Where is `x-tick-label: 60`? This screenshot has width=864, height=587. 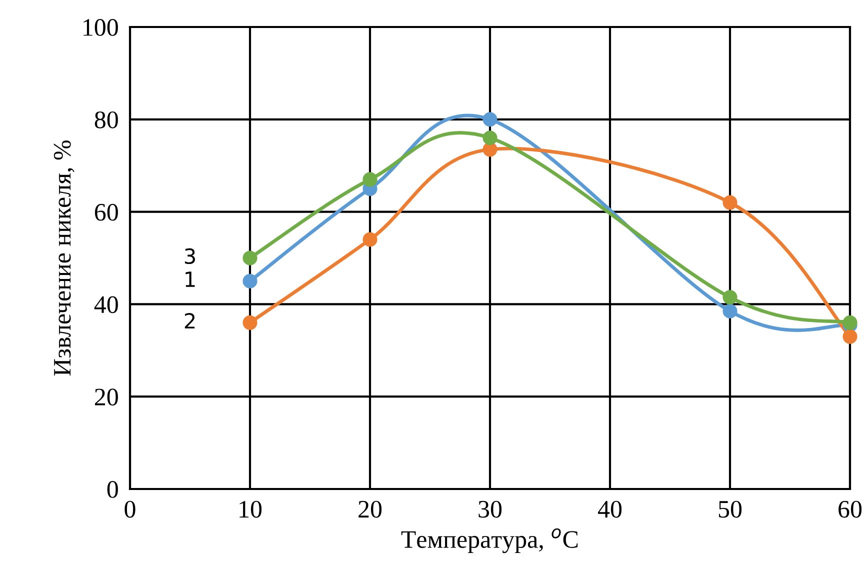 x-tick-label: 60 is located at coordinates (850, 509).